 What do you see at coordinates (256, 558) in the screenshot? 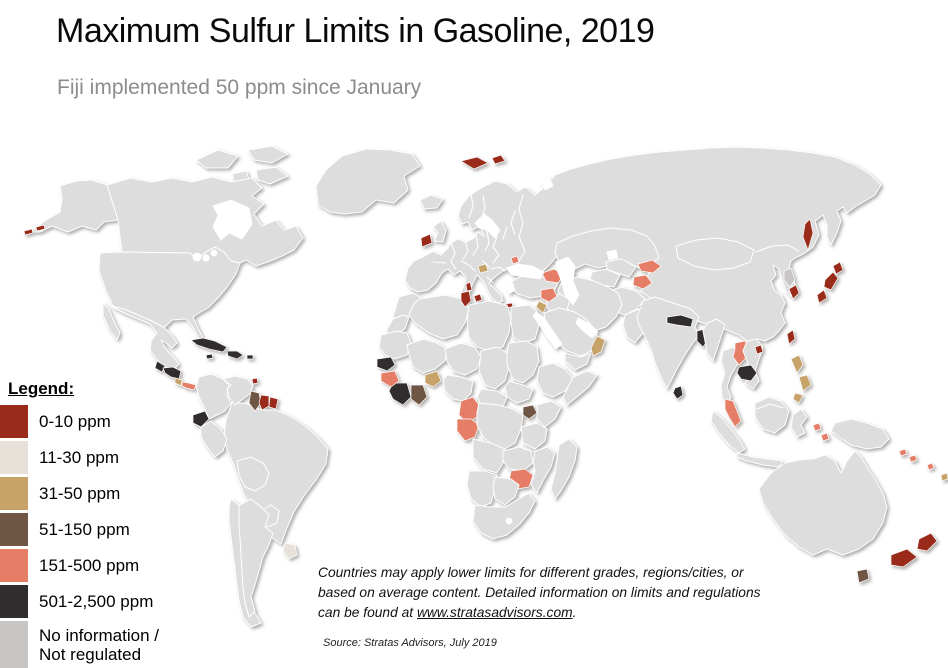
I see `country-argentina` at bounding box center [256, 558].